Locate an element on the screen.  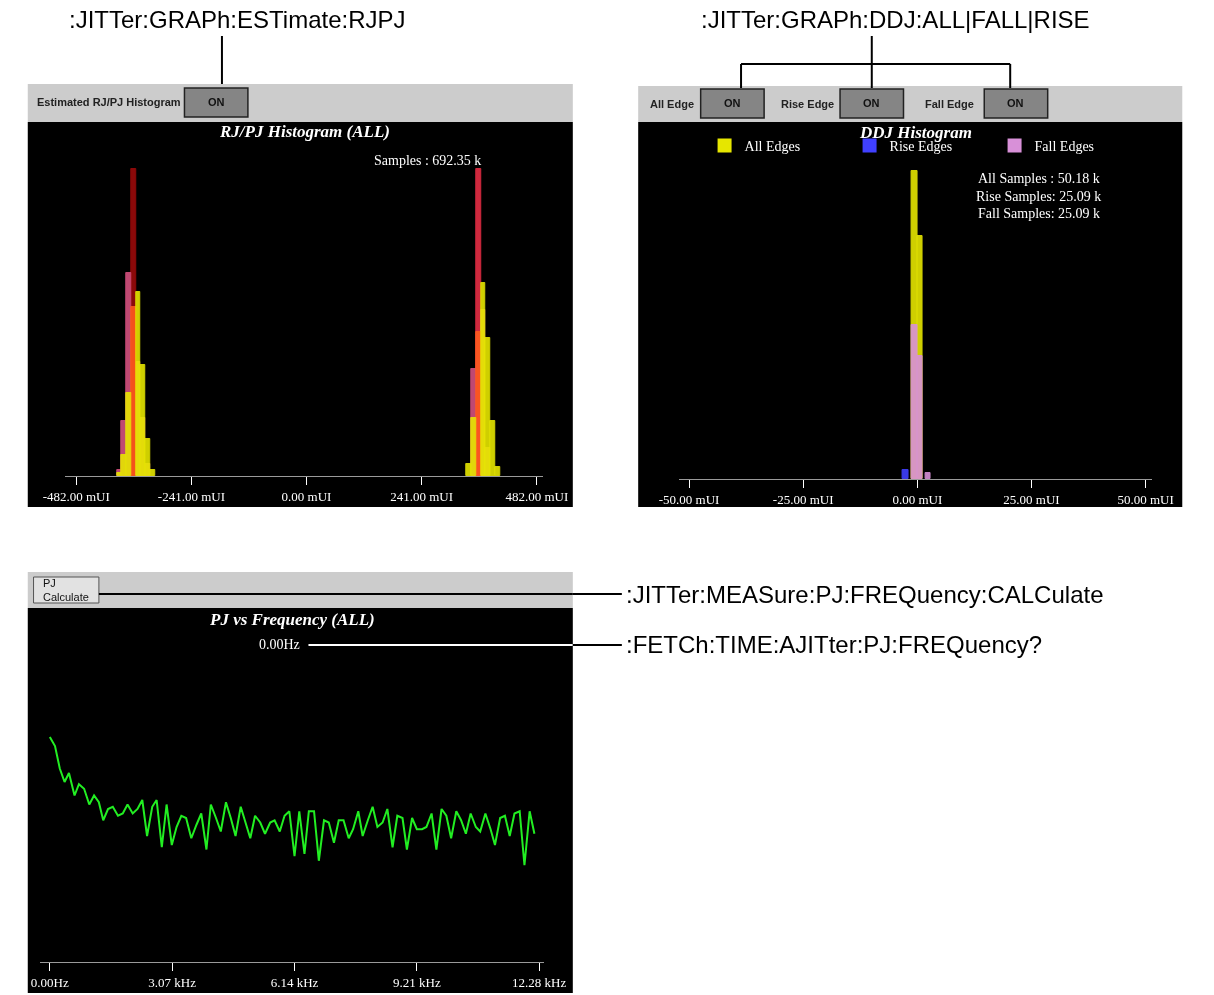
text: :FETCh:TIME:AJITter:PJ:FREQuency? is located at coordinates (834, 644).